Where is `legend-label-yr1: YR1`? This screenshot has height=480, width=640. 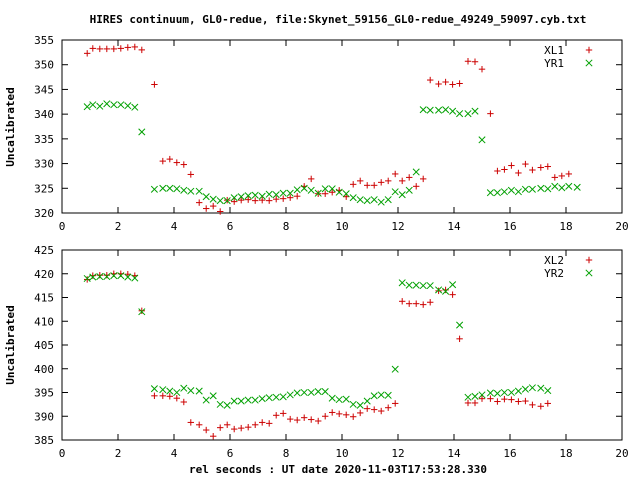
legend-label-yr1: YR1 is located at coordinates (554, 63).